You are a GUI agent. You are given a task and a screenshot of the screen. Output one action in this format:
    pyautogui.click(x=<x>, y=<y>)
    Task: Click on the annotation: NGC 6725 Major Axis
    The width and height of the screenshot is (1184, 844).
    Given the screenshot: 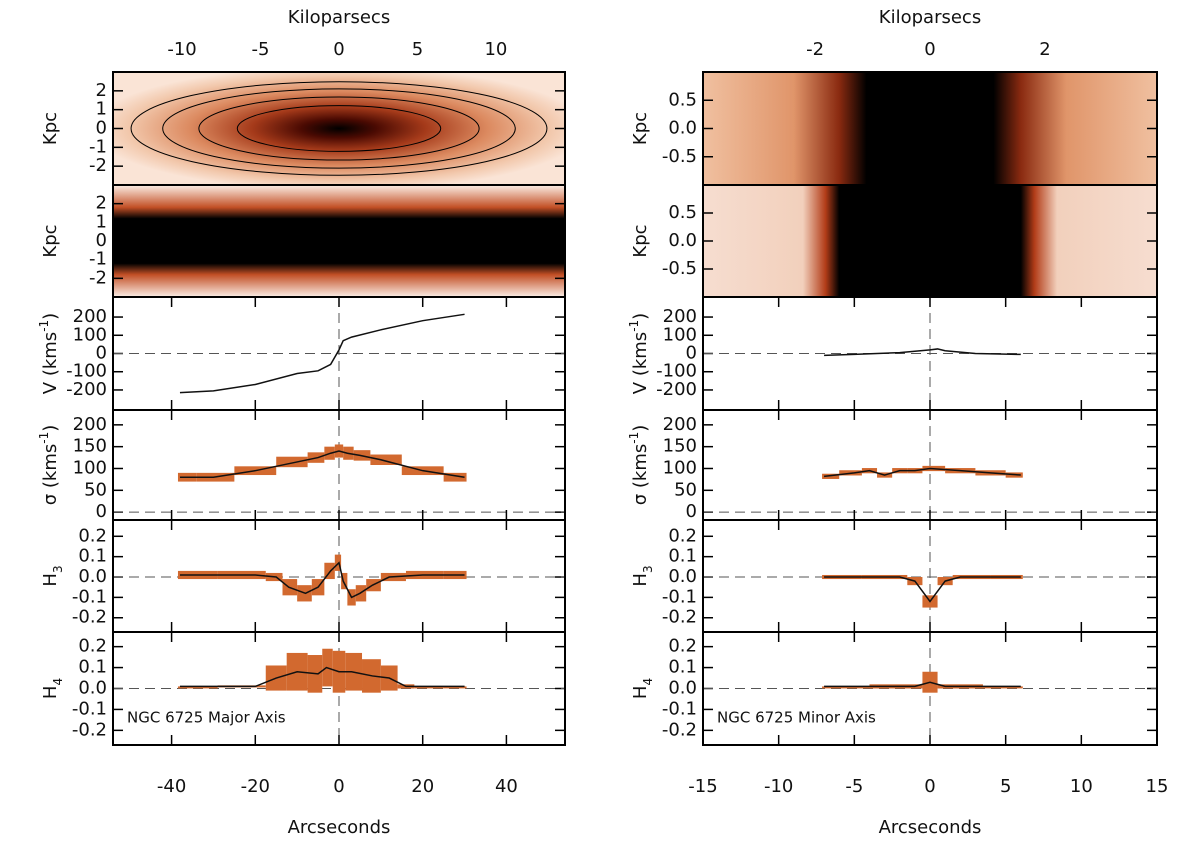 What is the action you would take?
    pyautogui.click(x=206, y=718)
    